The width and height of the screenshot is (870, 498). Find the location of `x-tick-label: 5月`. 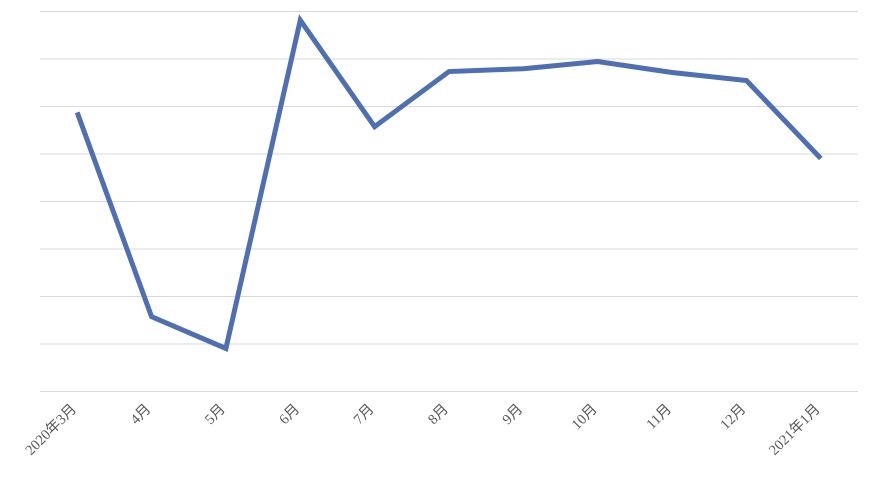

x-tick-label: 5月 is located at coordinates (215, 414).